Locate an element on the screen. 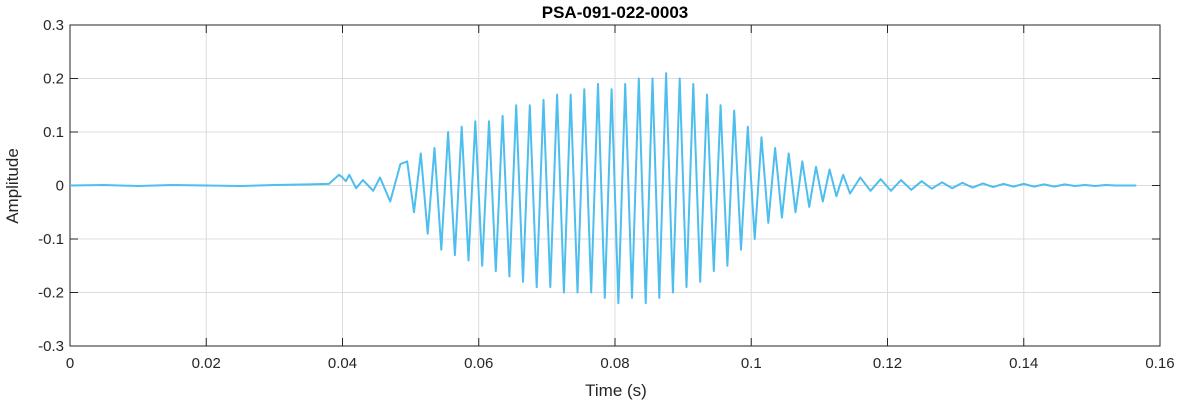 The height and width of the screenshot is (404, 1182). y-tick-label: 0.2 is located at coordinates (53, 79).